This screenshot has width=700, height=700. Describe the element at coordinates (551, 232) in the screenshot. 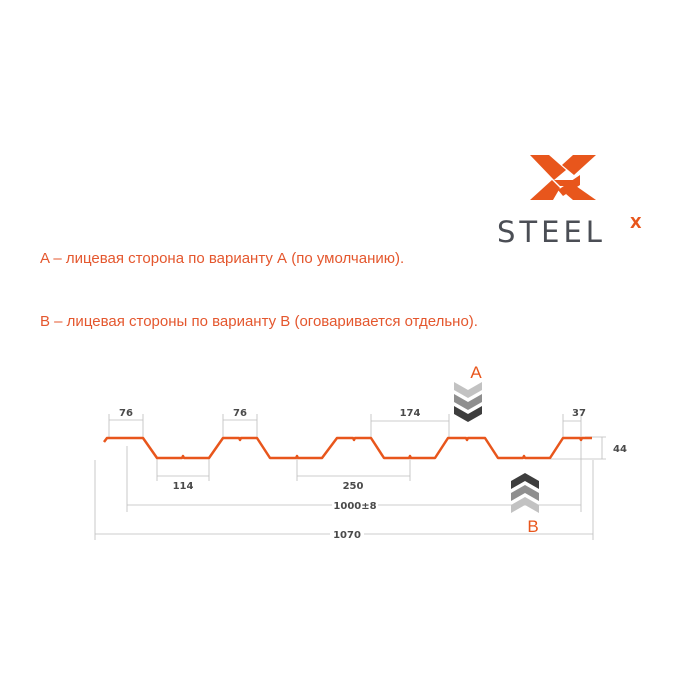

I see `logo-text: STEEL` at that location.